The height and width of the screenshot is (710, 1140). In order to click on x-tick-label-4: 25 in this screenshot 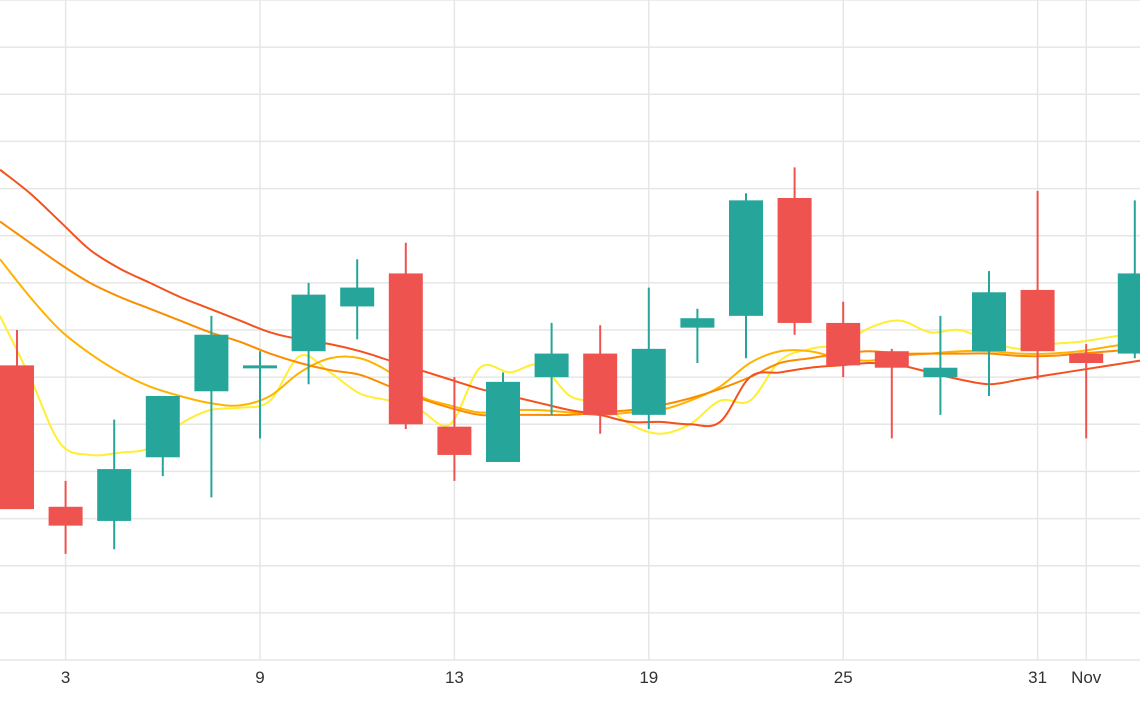, I will do `click(843, 677)`.